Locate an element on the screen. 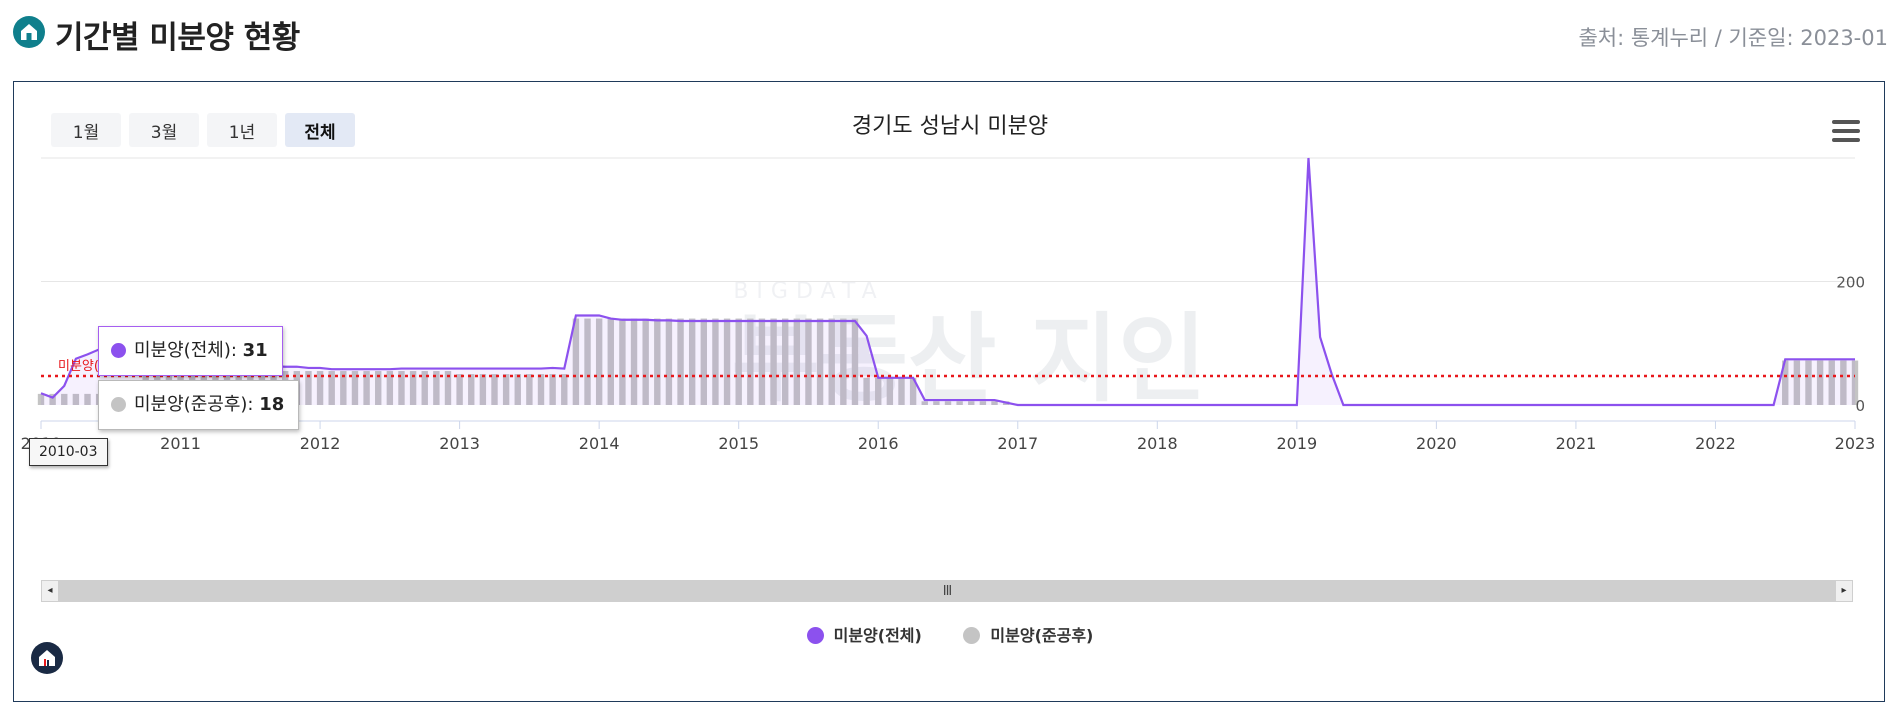  page-title: 기간별 미분양 현황 is located at coordinates (177, 38).